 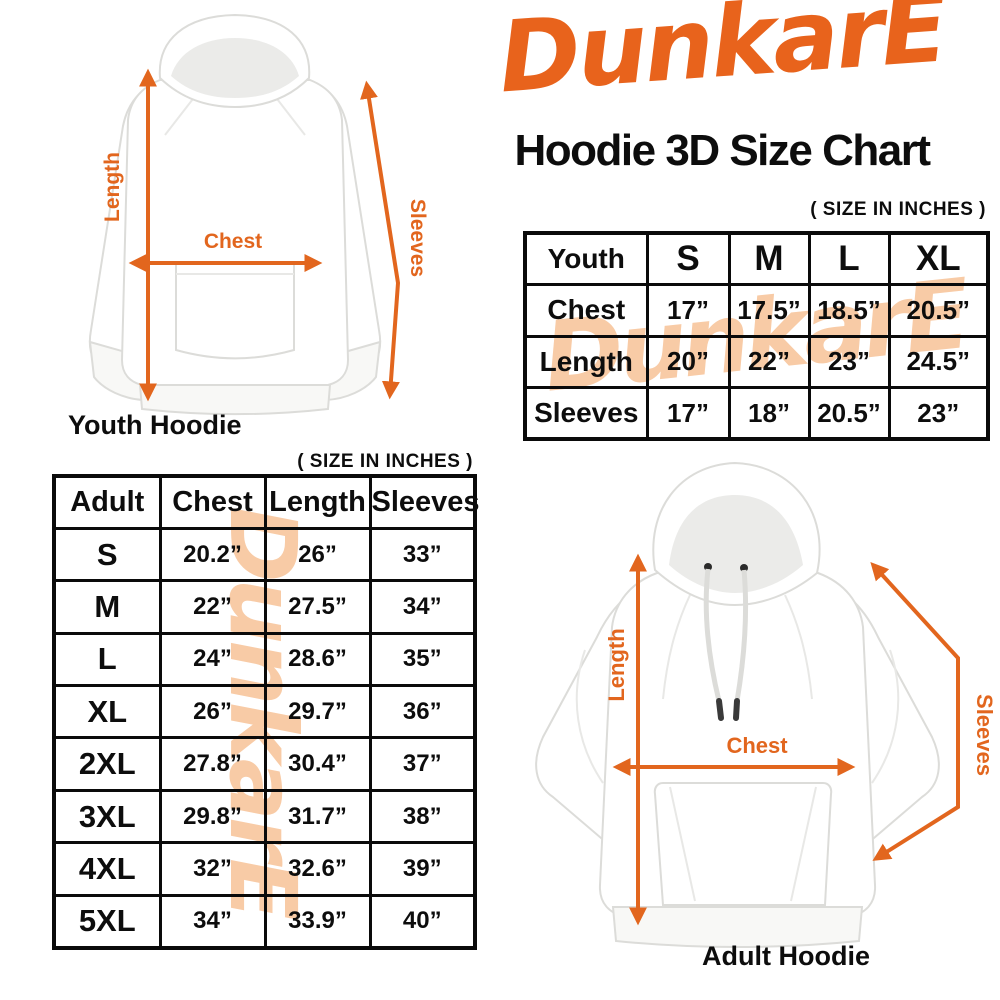 I want to click on table-row: S 20.2” 26” 33”, so click(x=264, y=554).